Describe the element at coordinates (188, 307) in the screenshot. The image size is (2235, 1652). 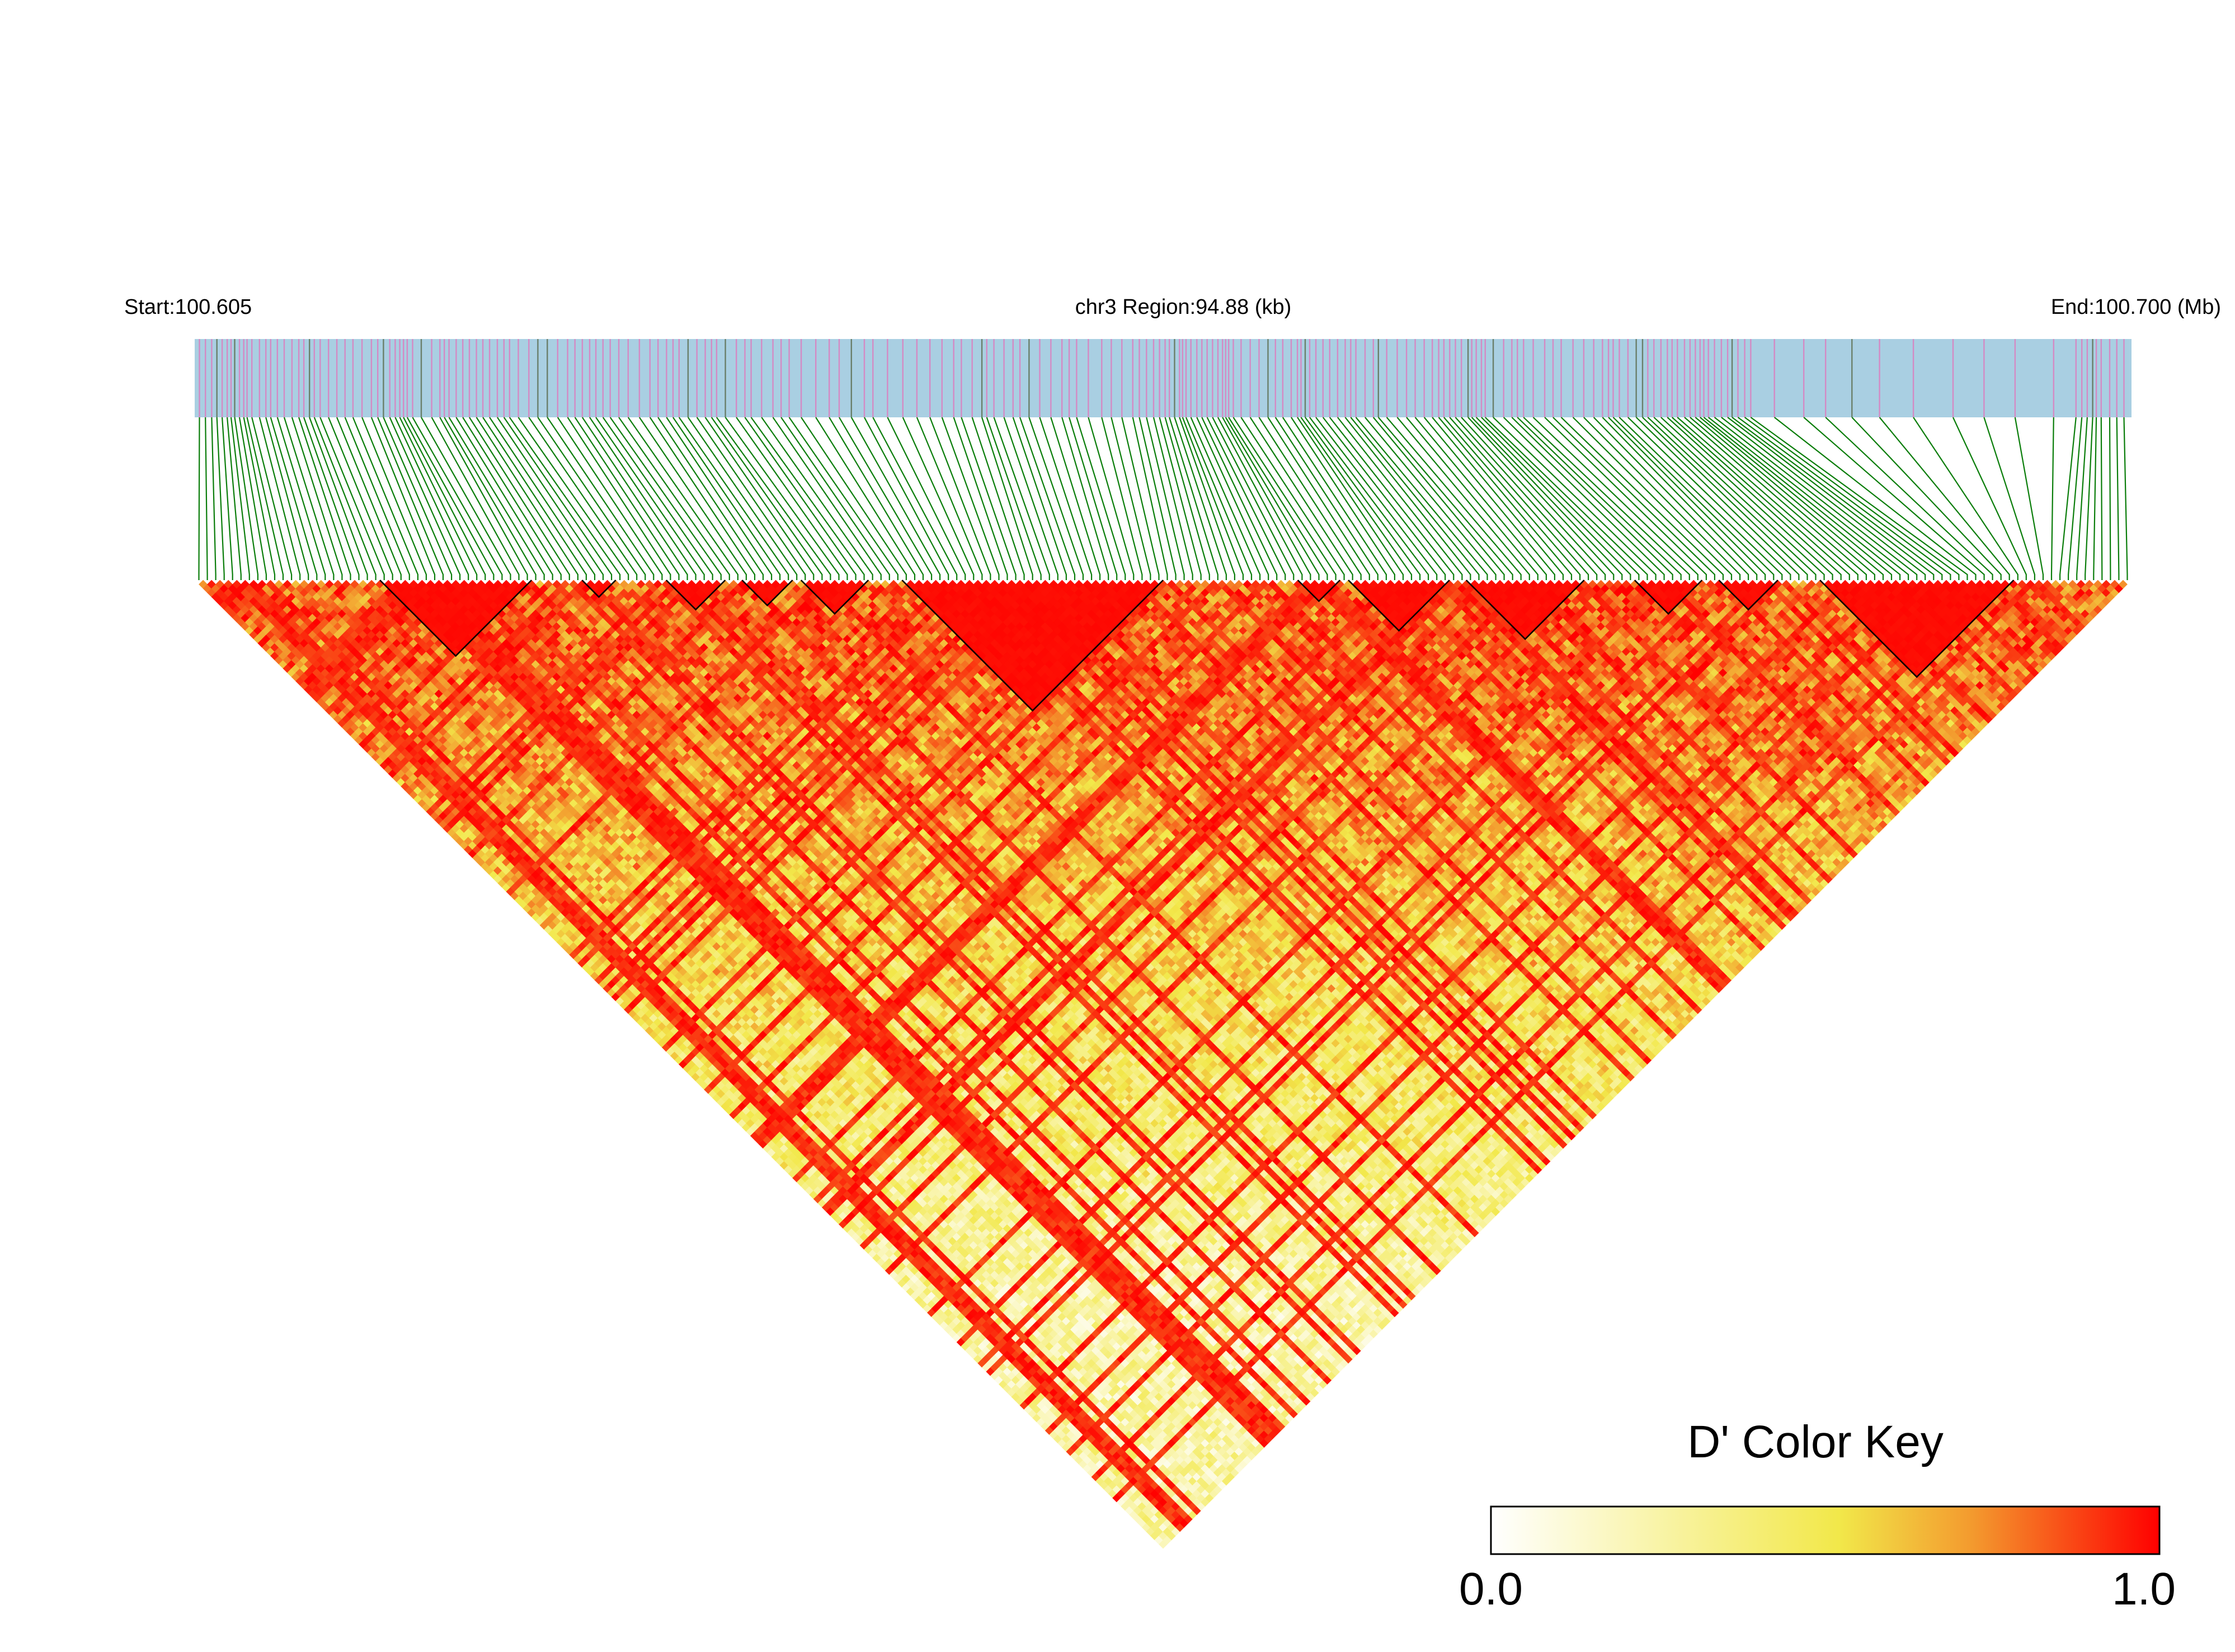
I see `region-start-label: Start:100.605` at that location.